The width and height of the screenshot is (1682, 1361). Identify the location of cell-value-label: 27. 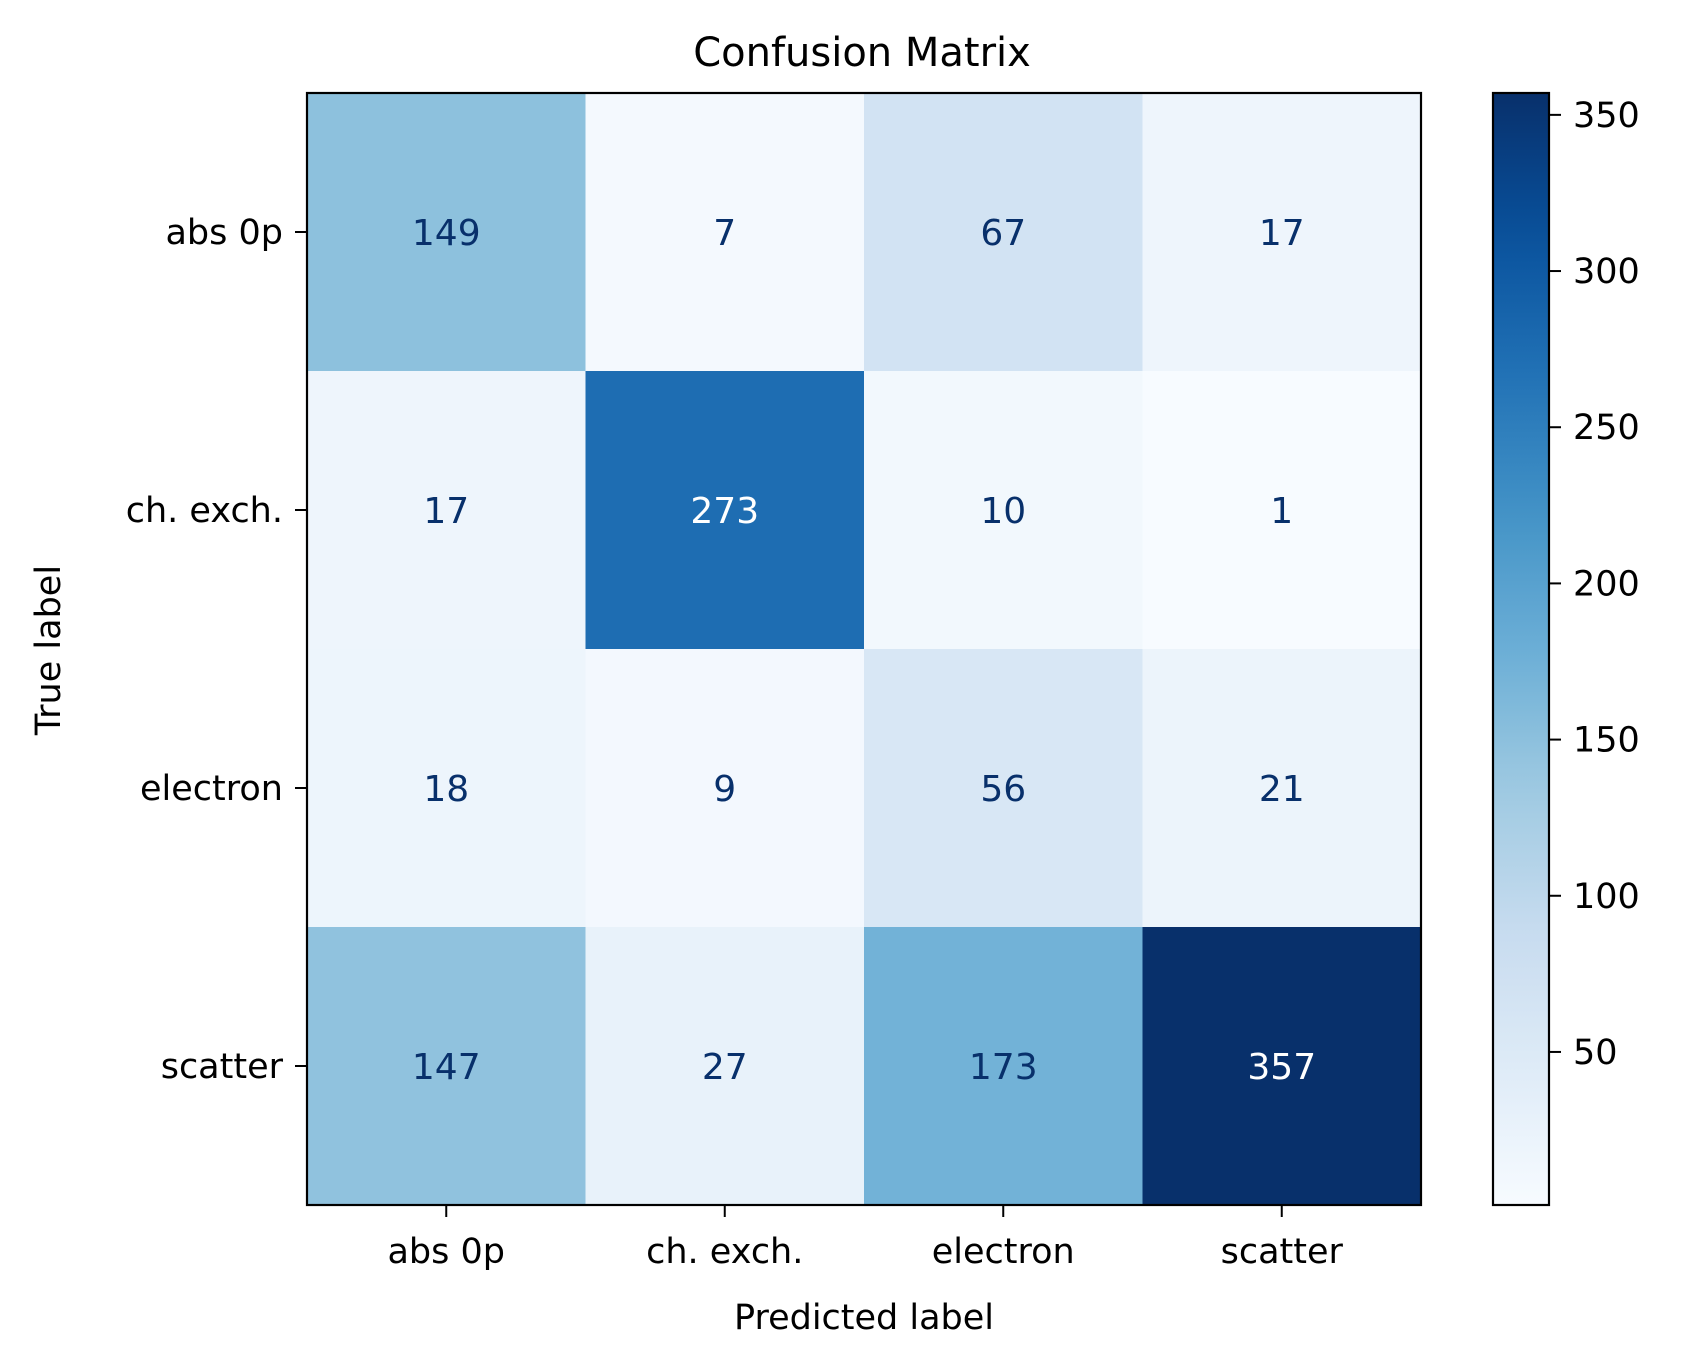
(725, 1067).